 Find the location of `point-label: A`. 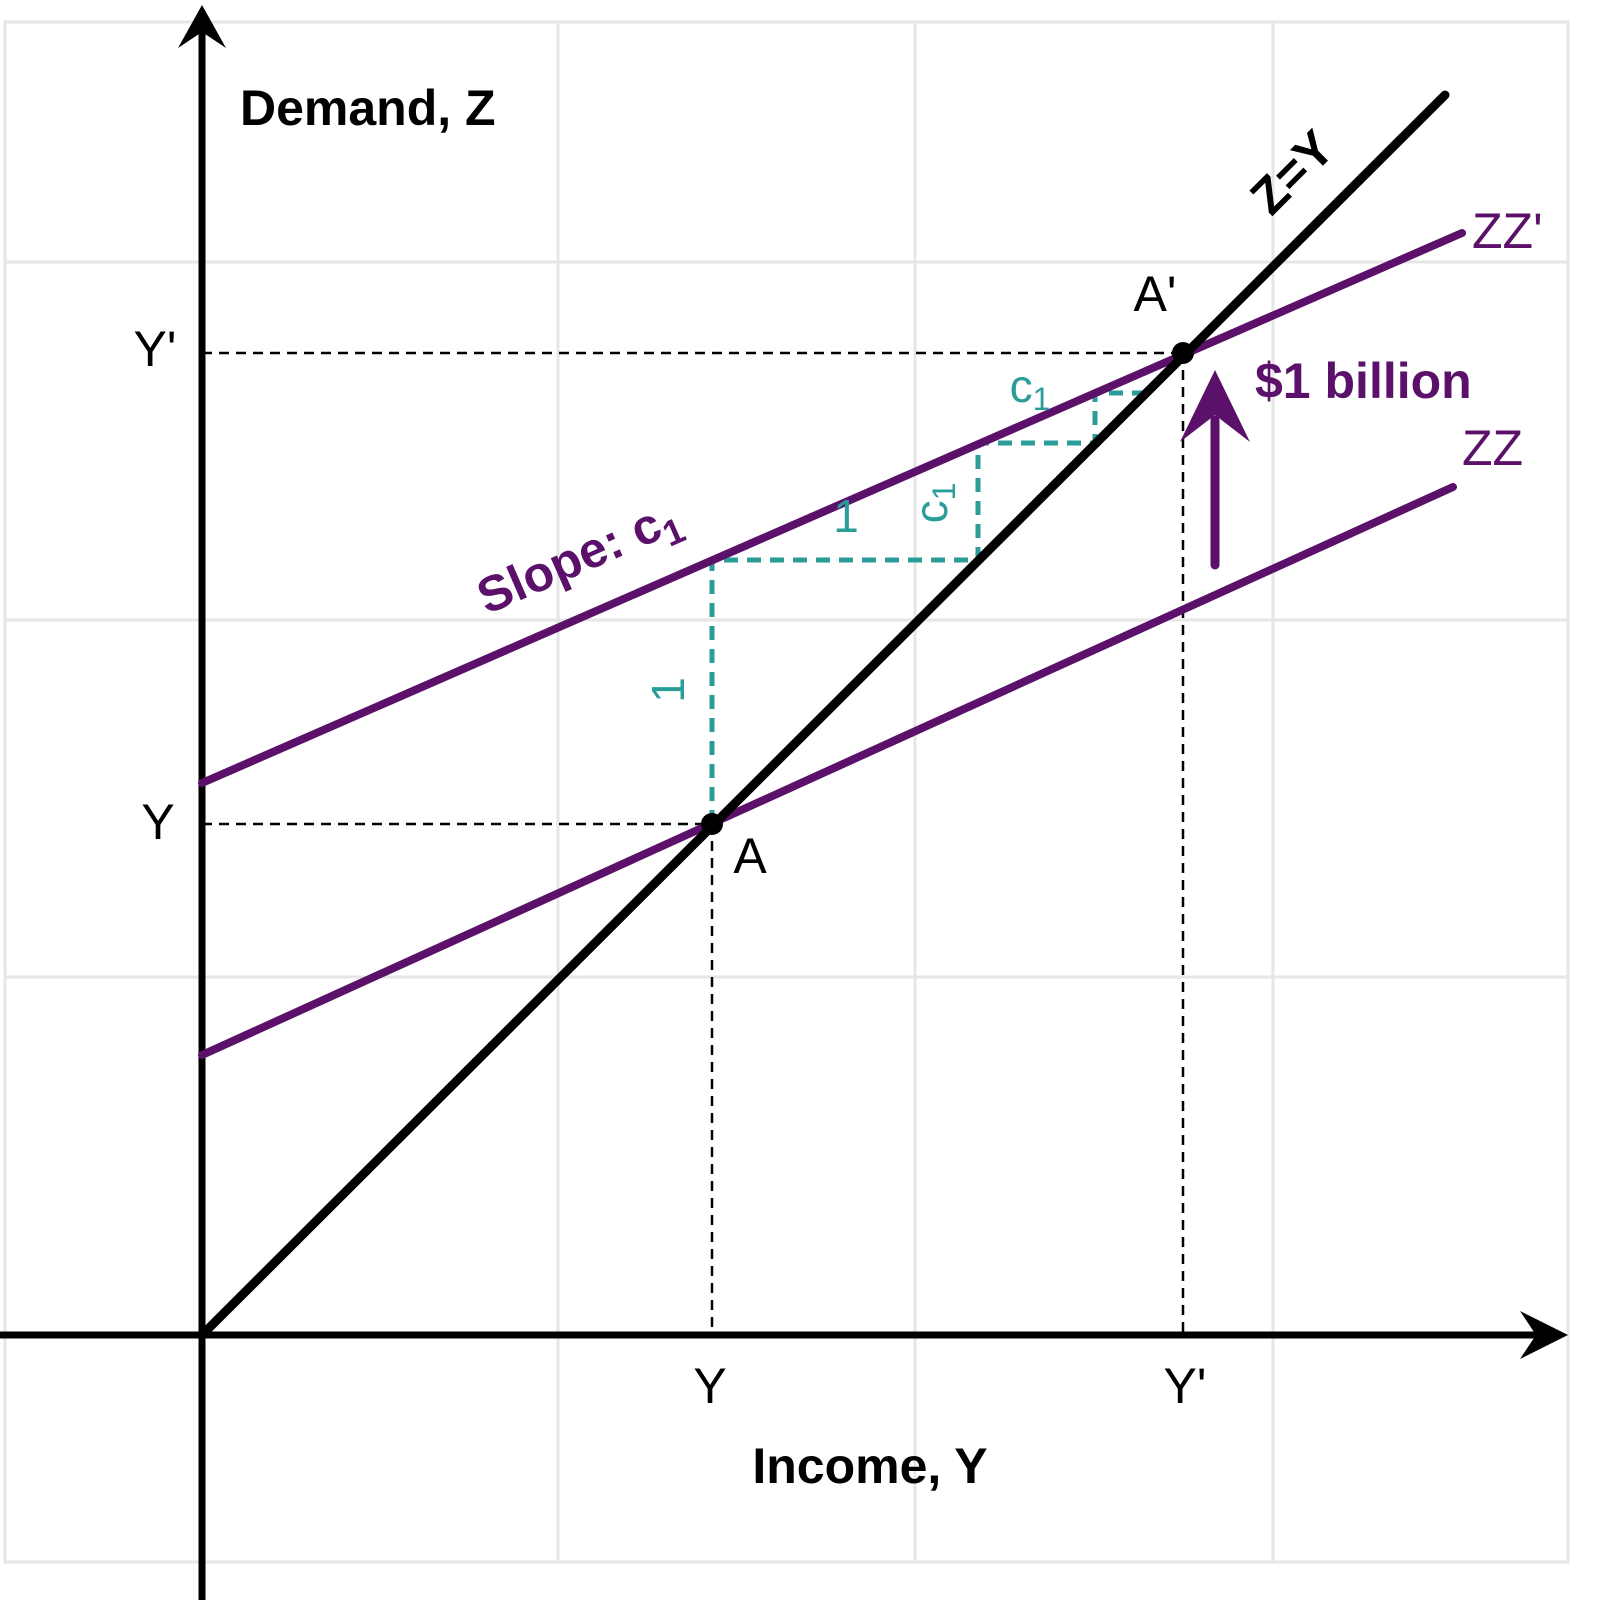

point-label: A is located at coordinates (750, 856).